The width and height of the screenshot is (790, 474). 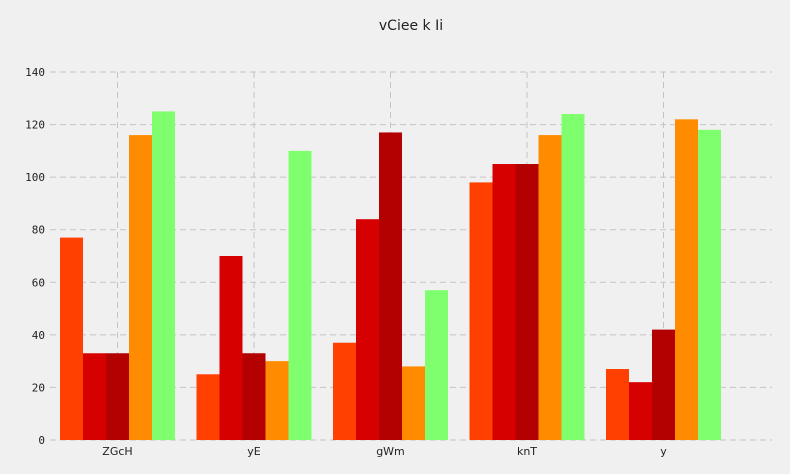 I want to click on x-category-label: y, so click(x=663, y=451).